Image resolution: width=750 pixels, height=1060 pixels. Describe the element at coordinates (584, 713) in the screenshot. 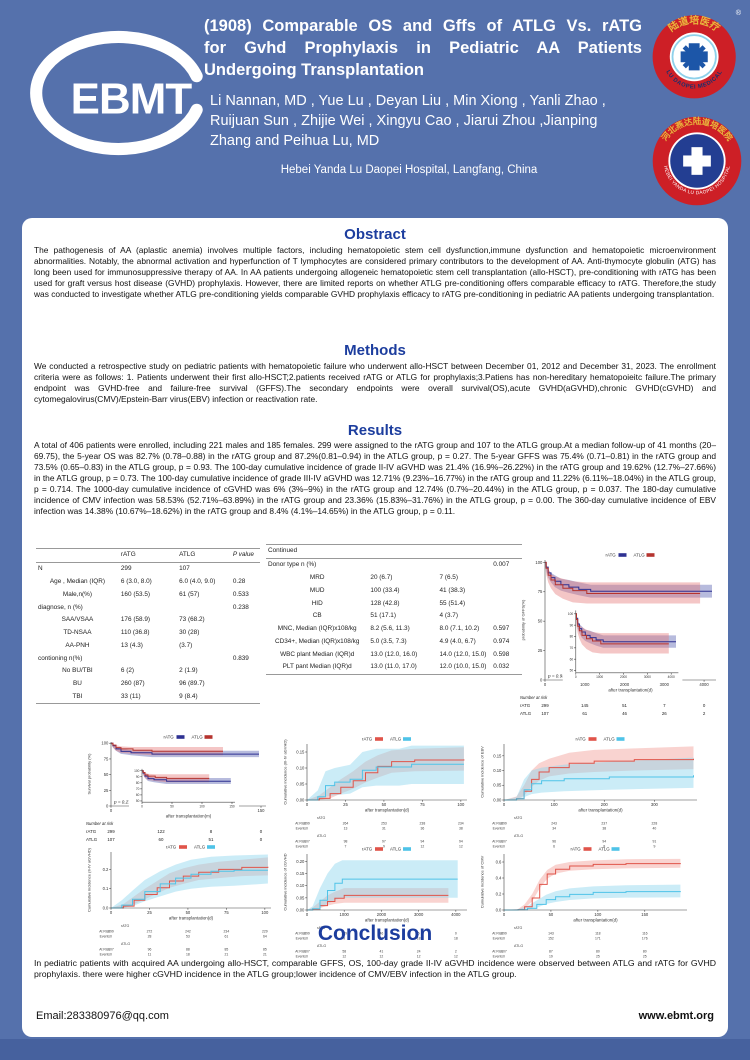

I see `svg-text: 61` at that location.